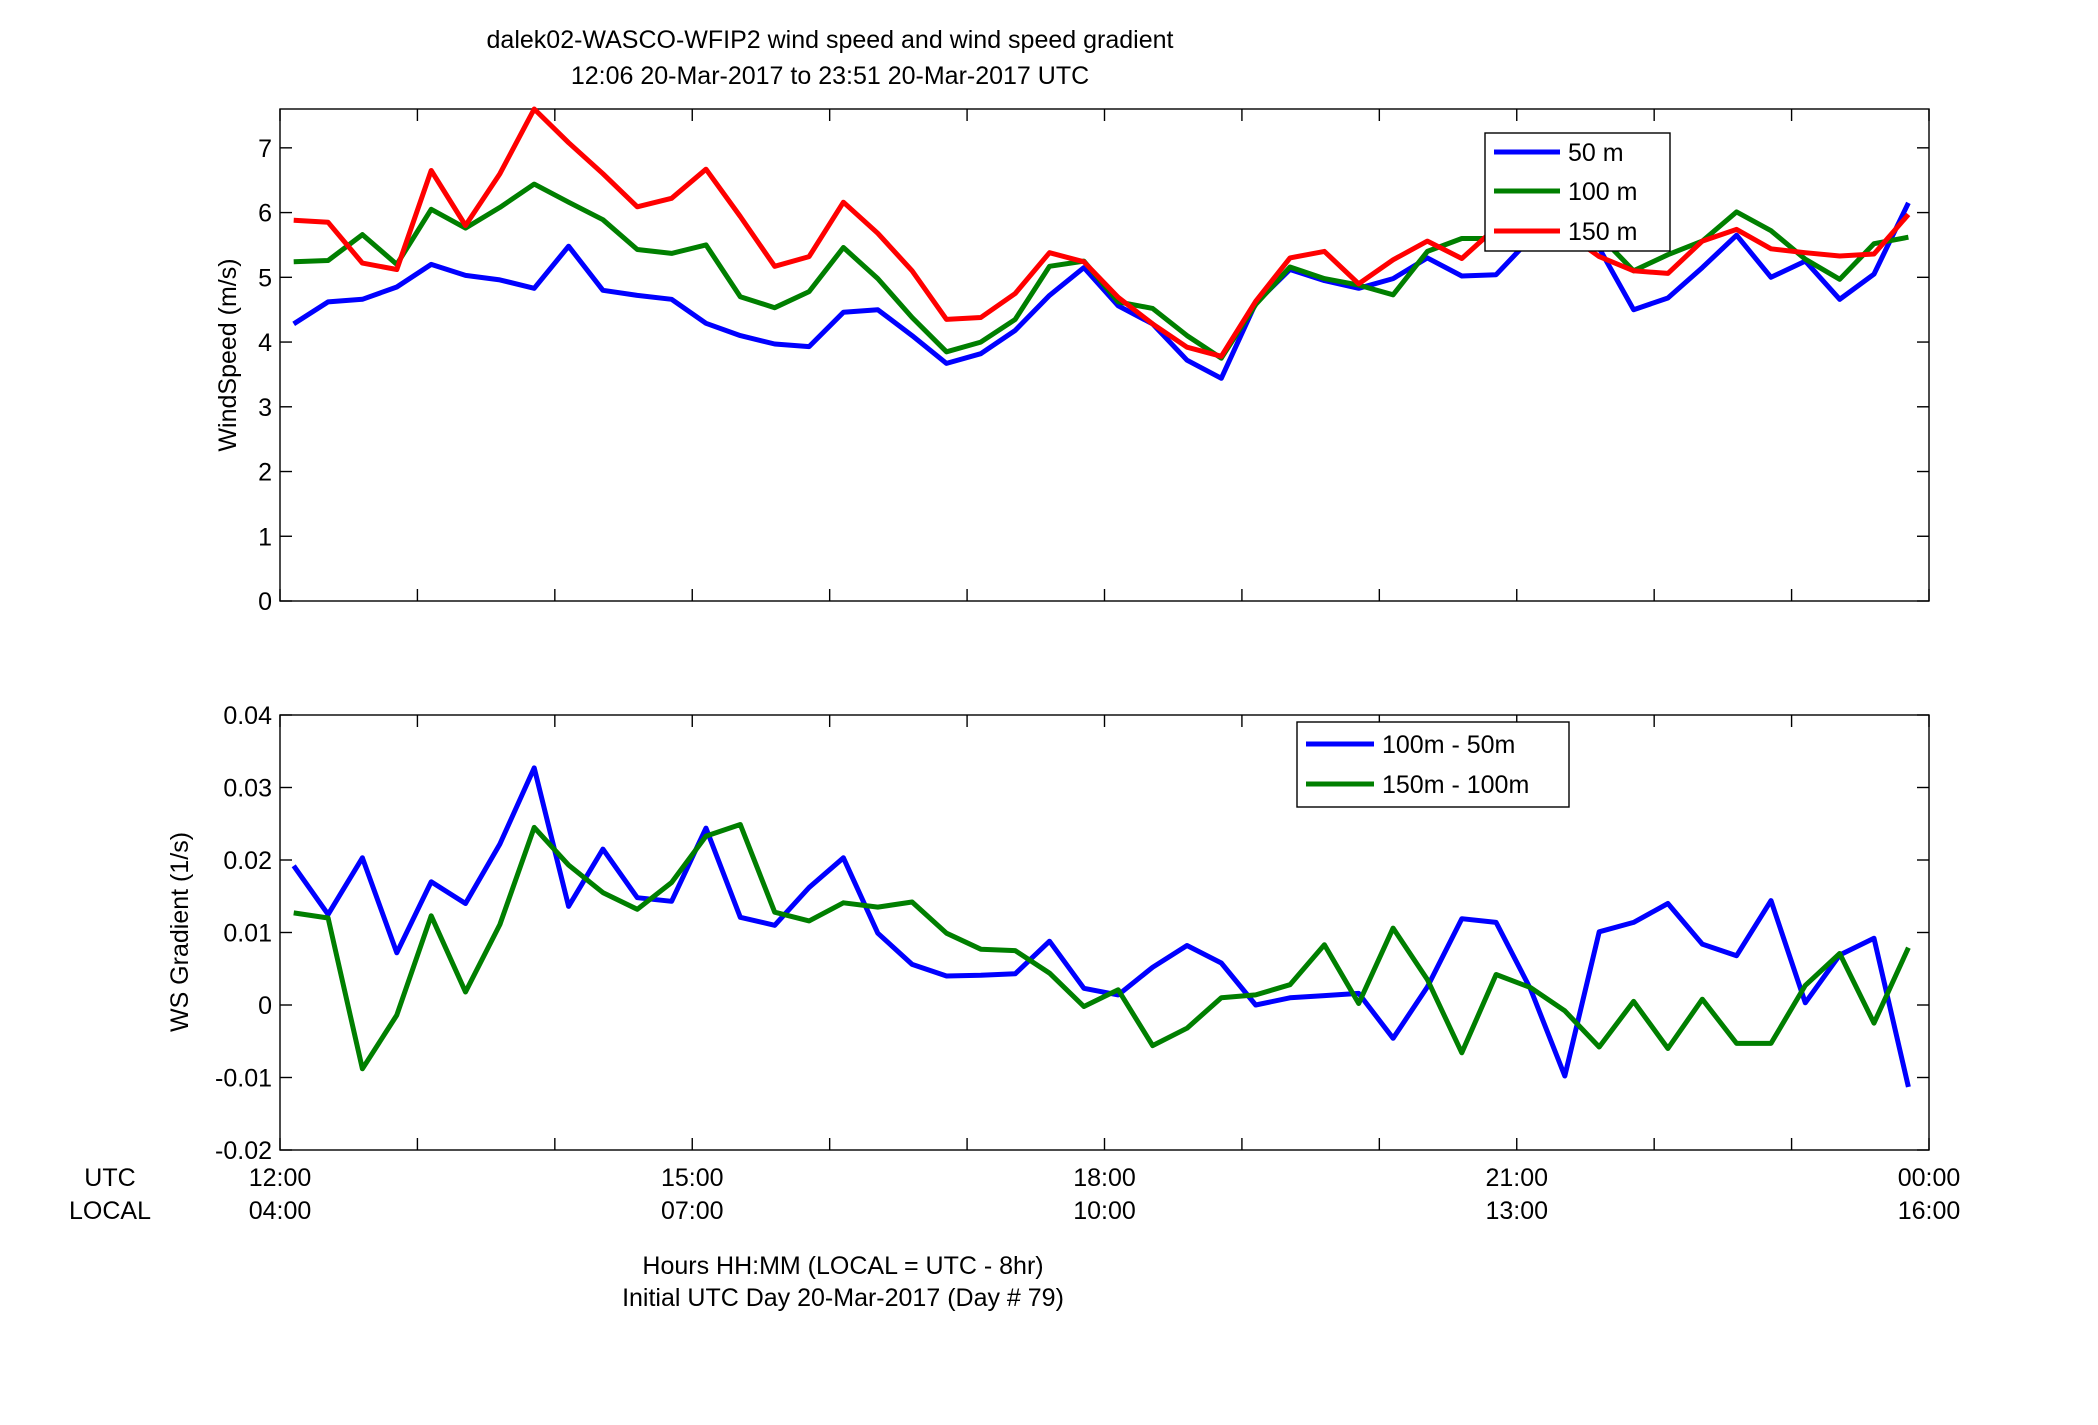  What do you see at coordinates (1602, 192) in the screenshot?
I see `legend-label-100m: 100 m` at bounding box center [1602, 192].